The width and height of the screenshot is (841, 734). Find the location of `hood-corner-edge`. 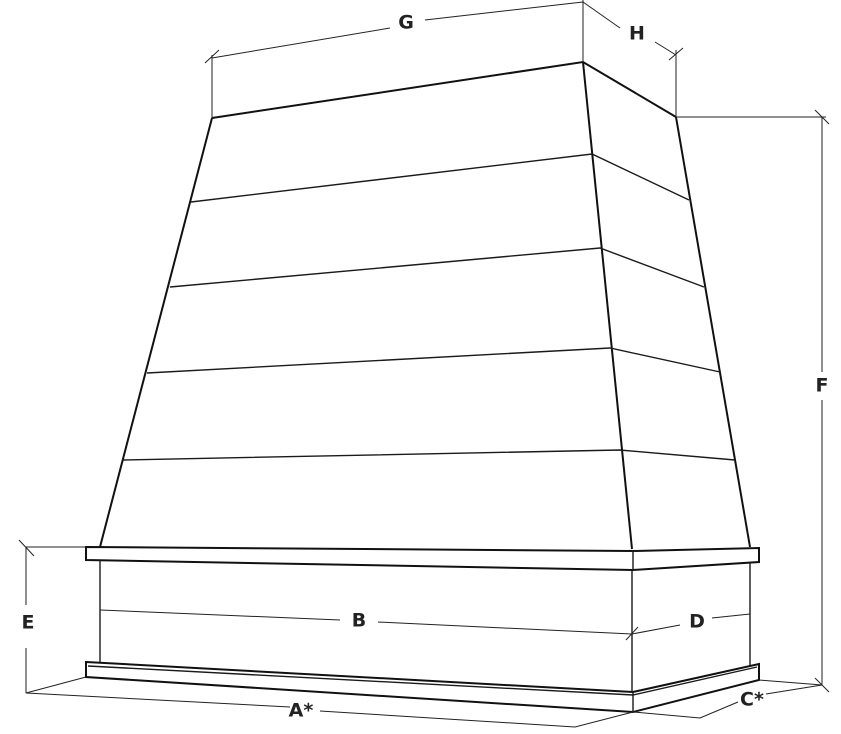

hood-corner-edge is located at coordinates (607, 305).